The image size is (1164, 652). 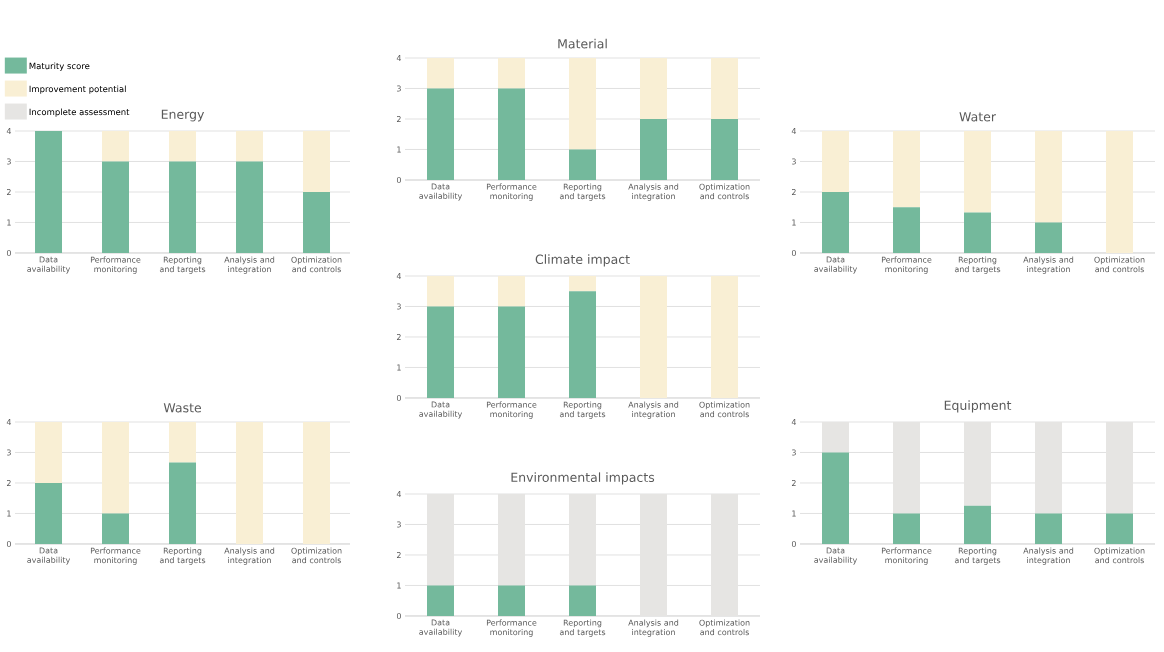 What do you see at coordinates (977, 117) in the screenshot?
I see `chart-title: Water` at bounding box center [977, 117].